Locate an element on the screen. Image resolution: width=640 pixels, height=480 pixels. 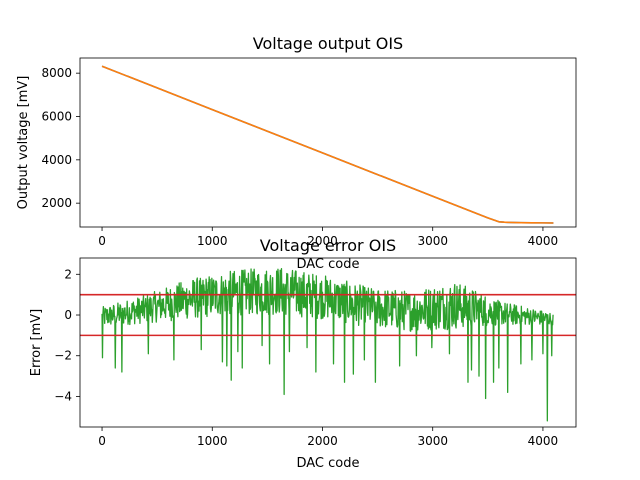
y-axis-label: Error [mV] is located at coordinates (36, 343).